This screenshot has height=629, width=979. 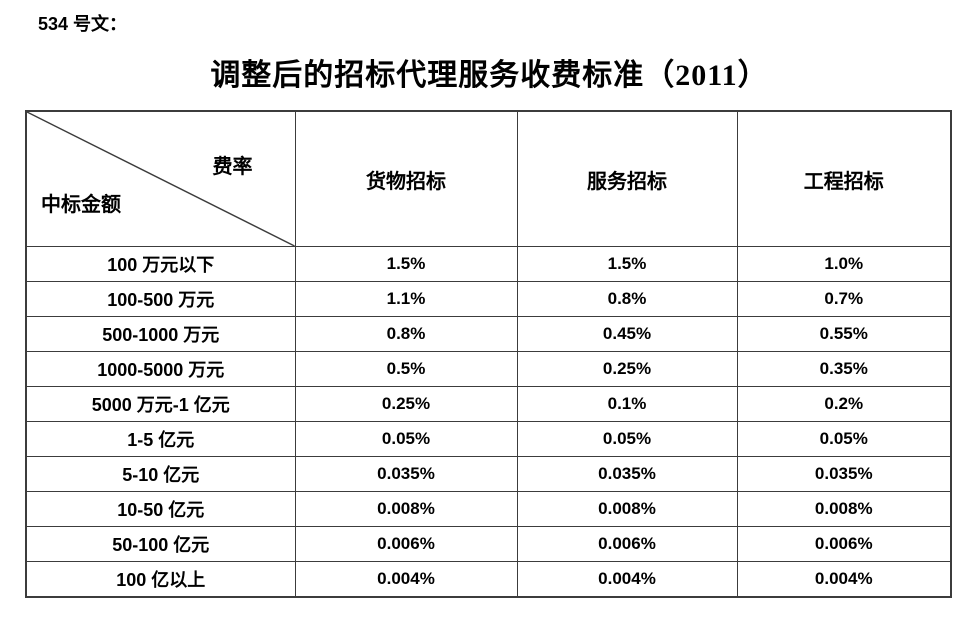 I want to click on corner-header-cell: 费率 中标金额, so click(x=160, y=178).